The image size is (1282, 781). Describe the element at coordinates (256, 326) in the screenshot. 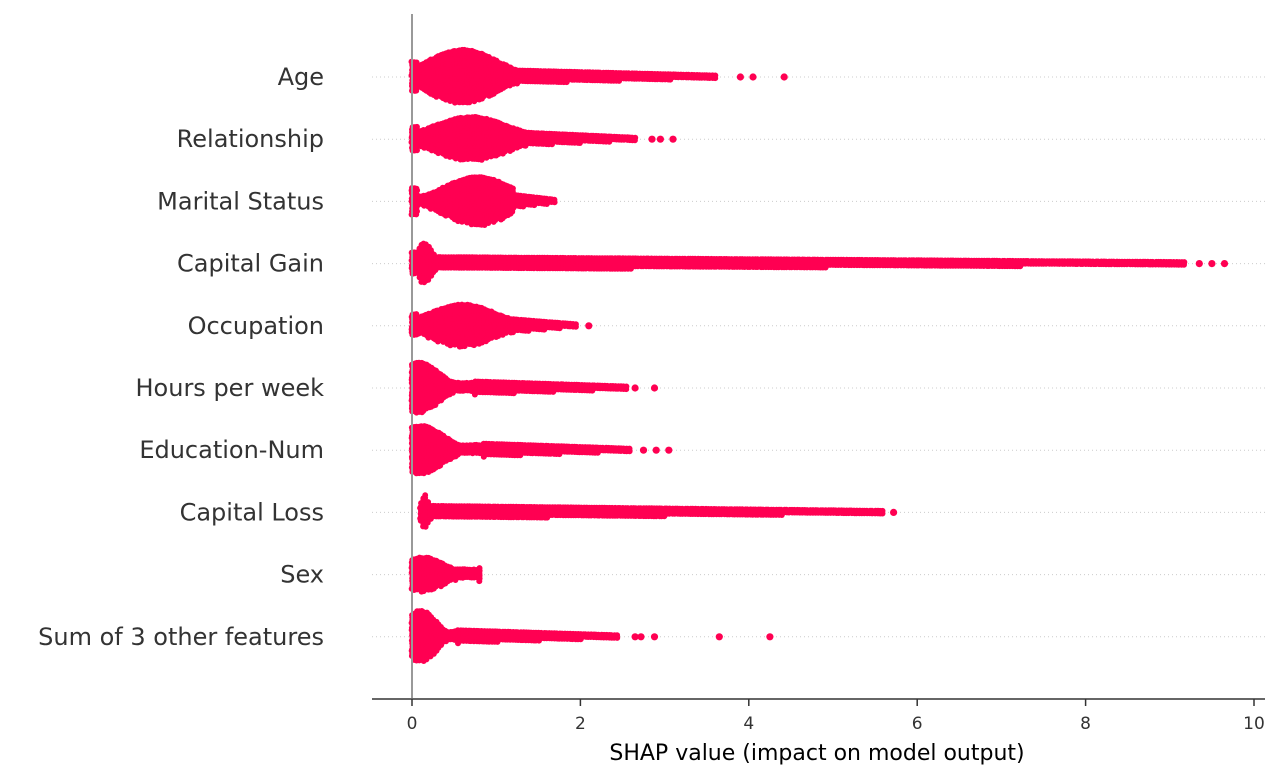

I see `feature-label: Occupation` at that location.